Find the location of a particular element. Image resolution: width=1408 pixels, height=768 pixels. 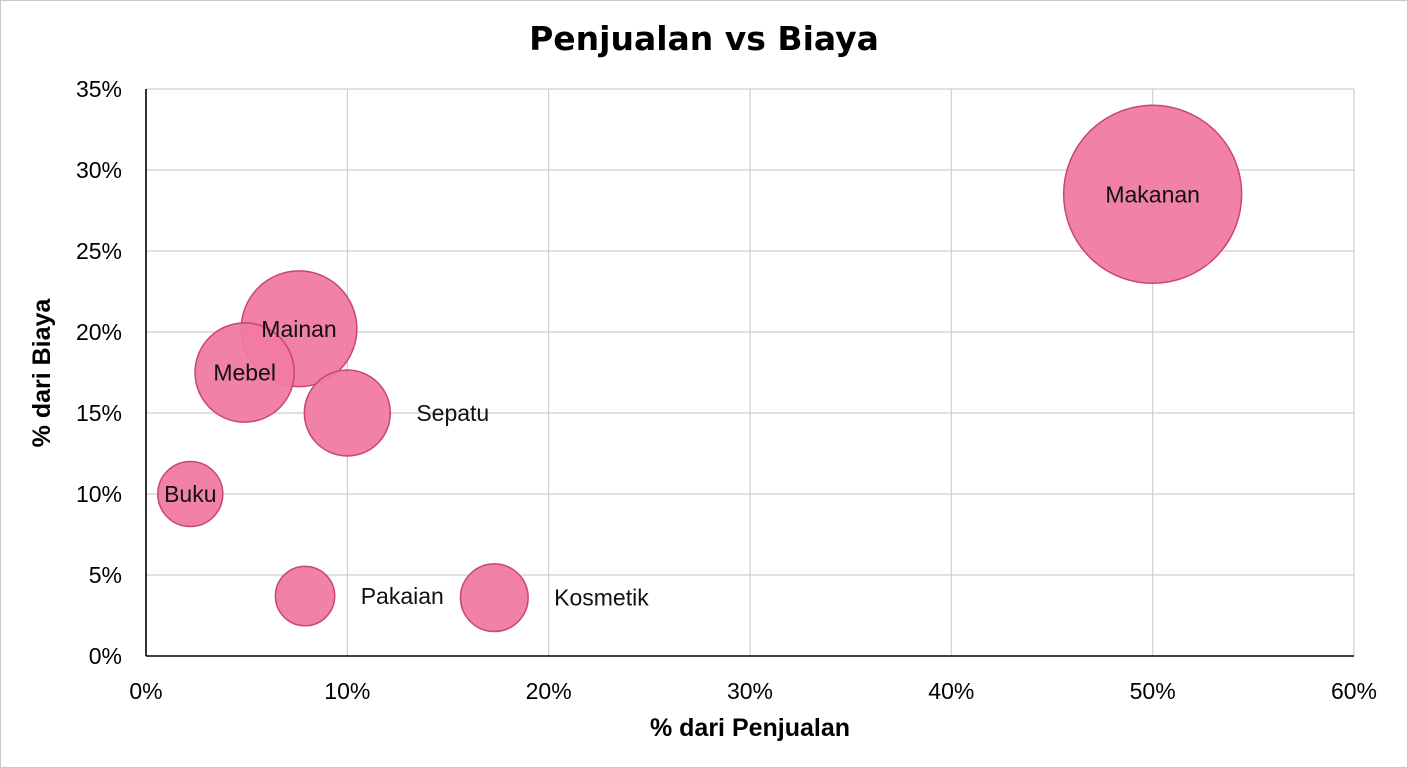

y-tick-label: 5% is located at coordinates (105, 575).